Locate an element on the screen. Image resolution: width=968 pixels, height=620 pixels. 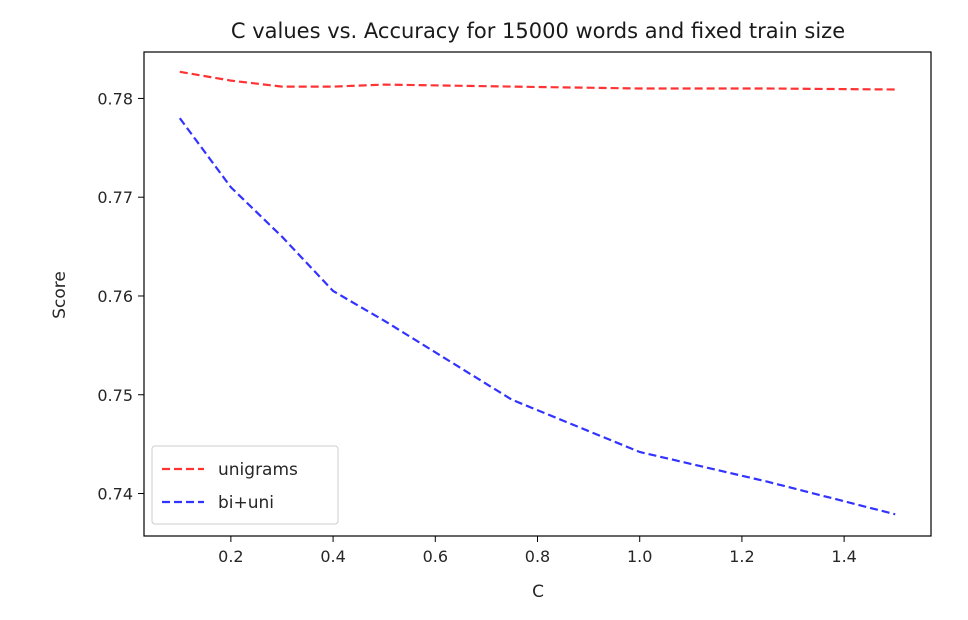
x-tick-label: 1.4 is located at coordinates (843, 556).